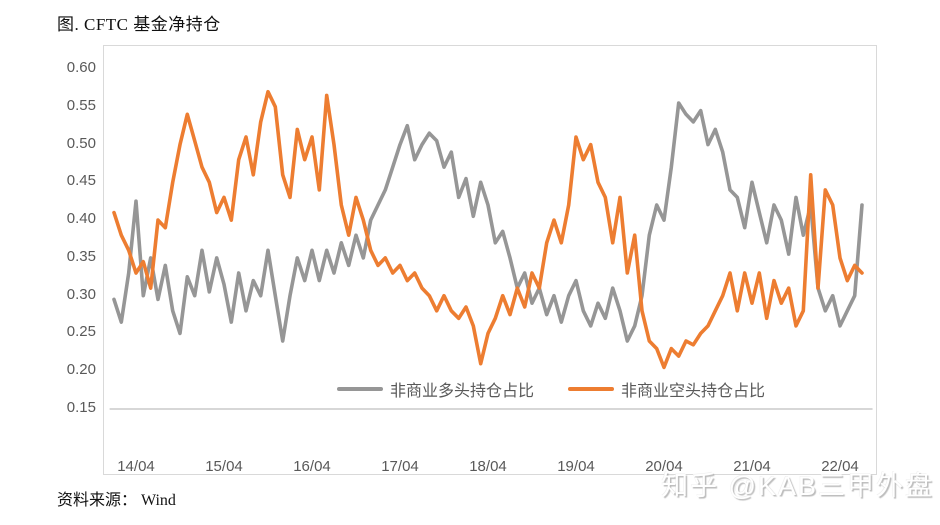  I want to click on x-tick-label: 16/04, so click(312, 466).